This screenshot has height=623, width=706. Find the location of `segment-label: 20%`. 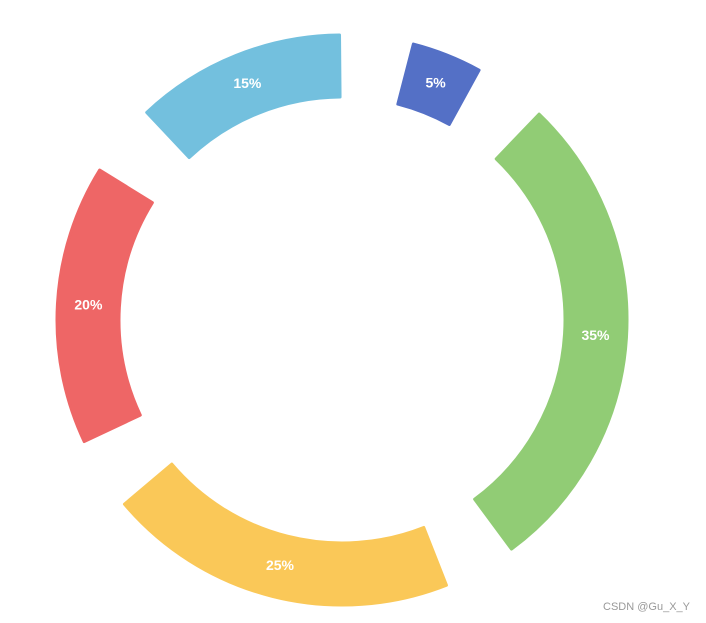

segment-label: 20% is located at coordinates (88, 304).